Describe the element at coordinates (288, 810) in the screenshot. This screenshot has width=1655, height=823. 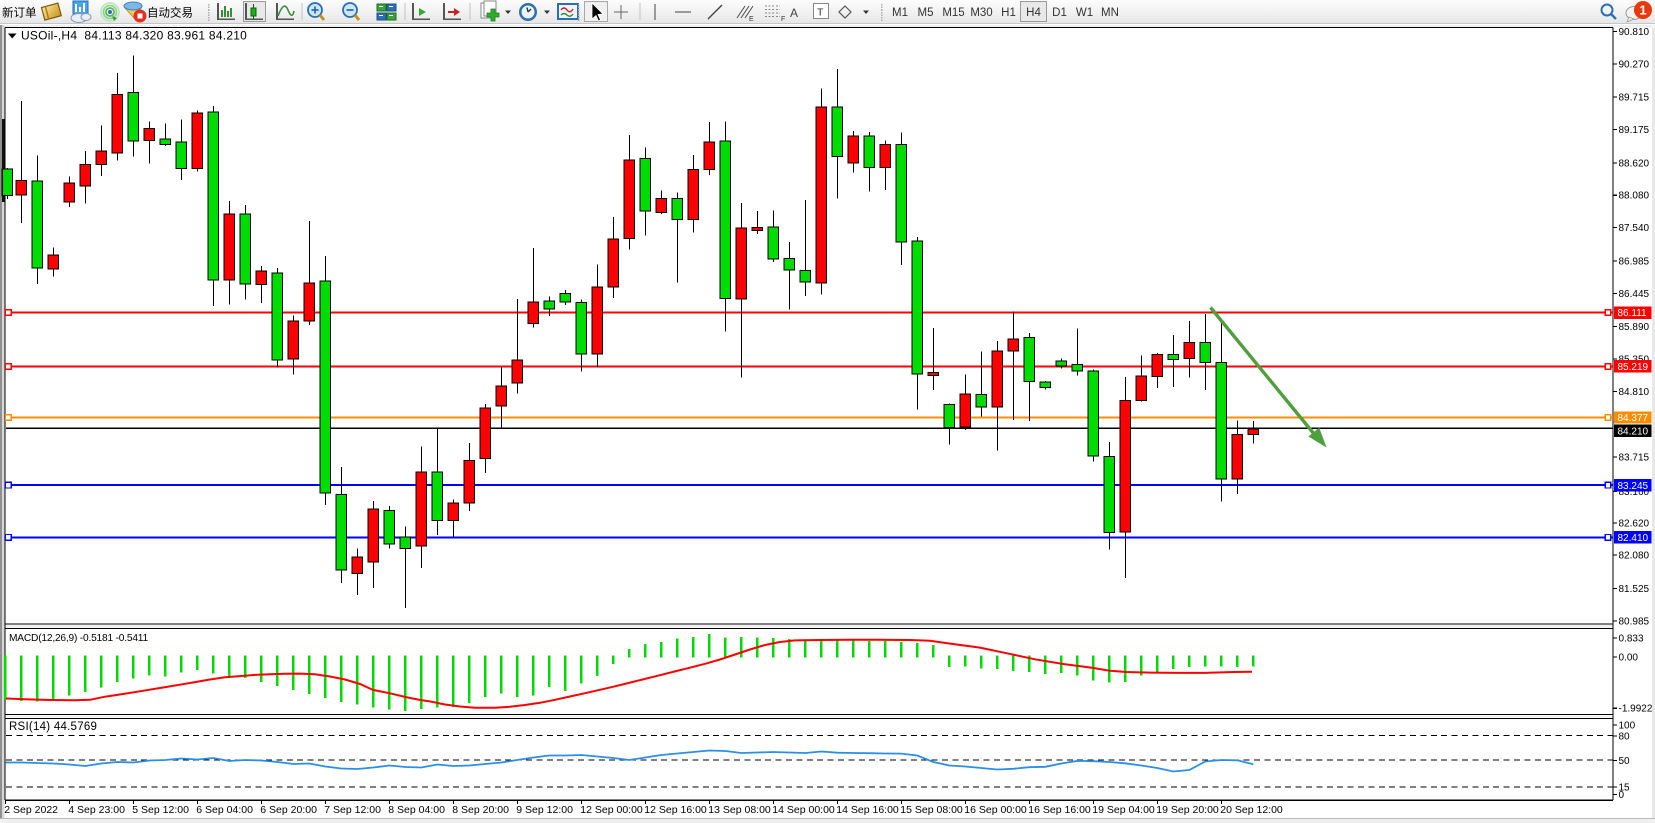
I see `svg-text: 6 Sep 20:00` at that location.